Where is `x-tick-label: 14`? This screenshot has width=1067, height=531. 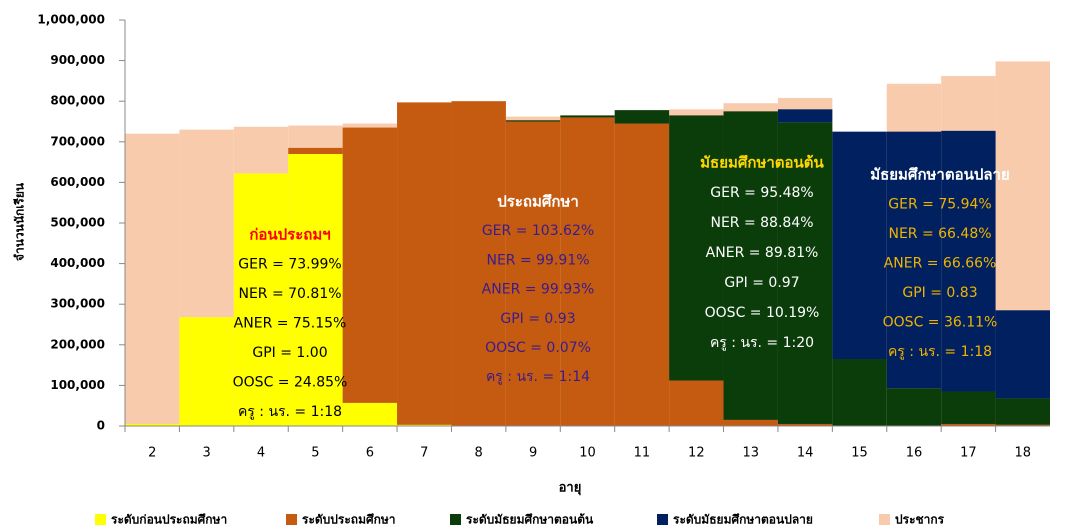 x-tick-label: 14 is located at coordinates (805, 453).